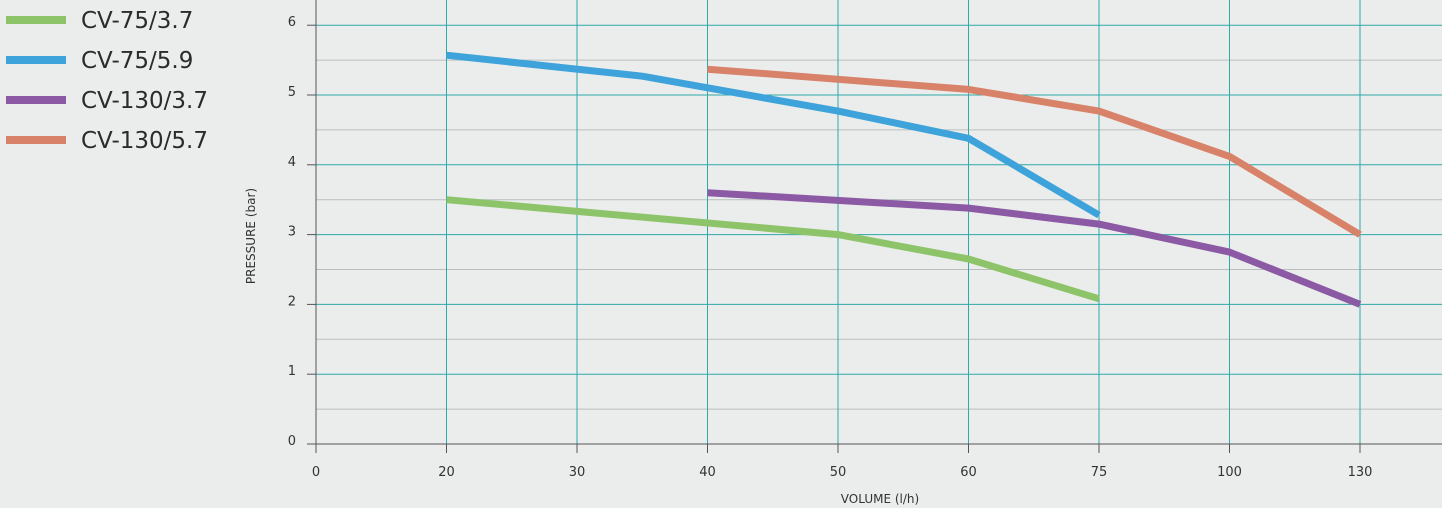 This screenshot has height=508, width=1450. I want to click on x-tick-label: 100, so click(1229, 472).